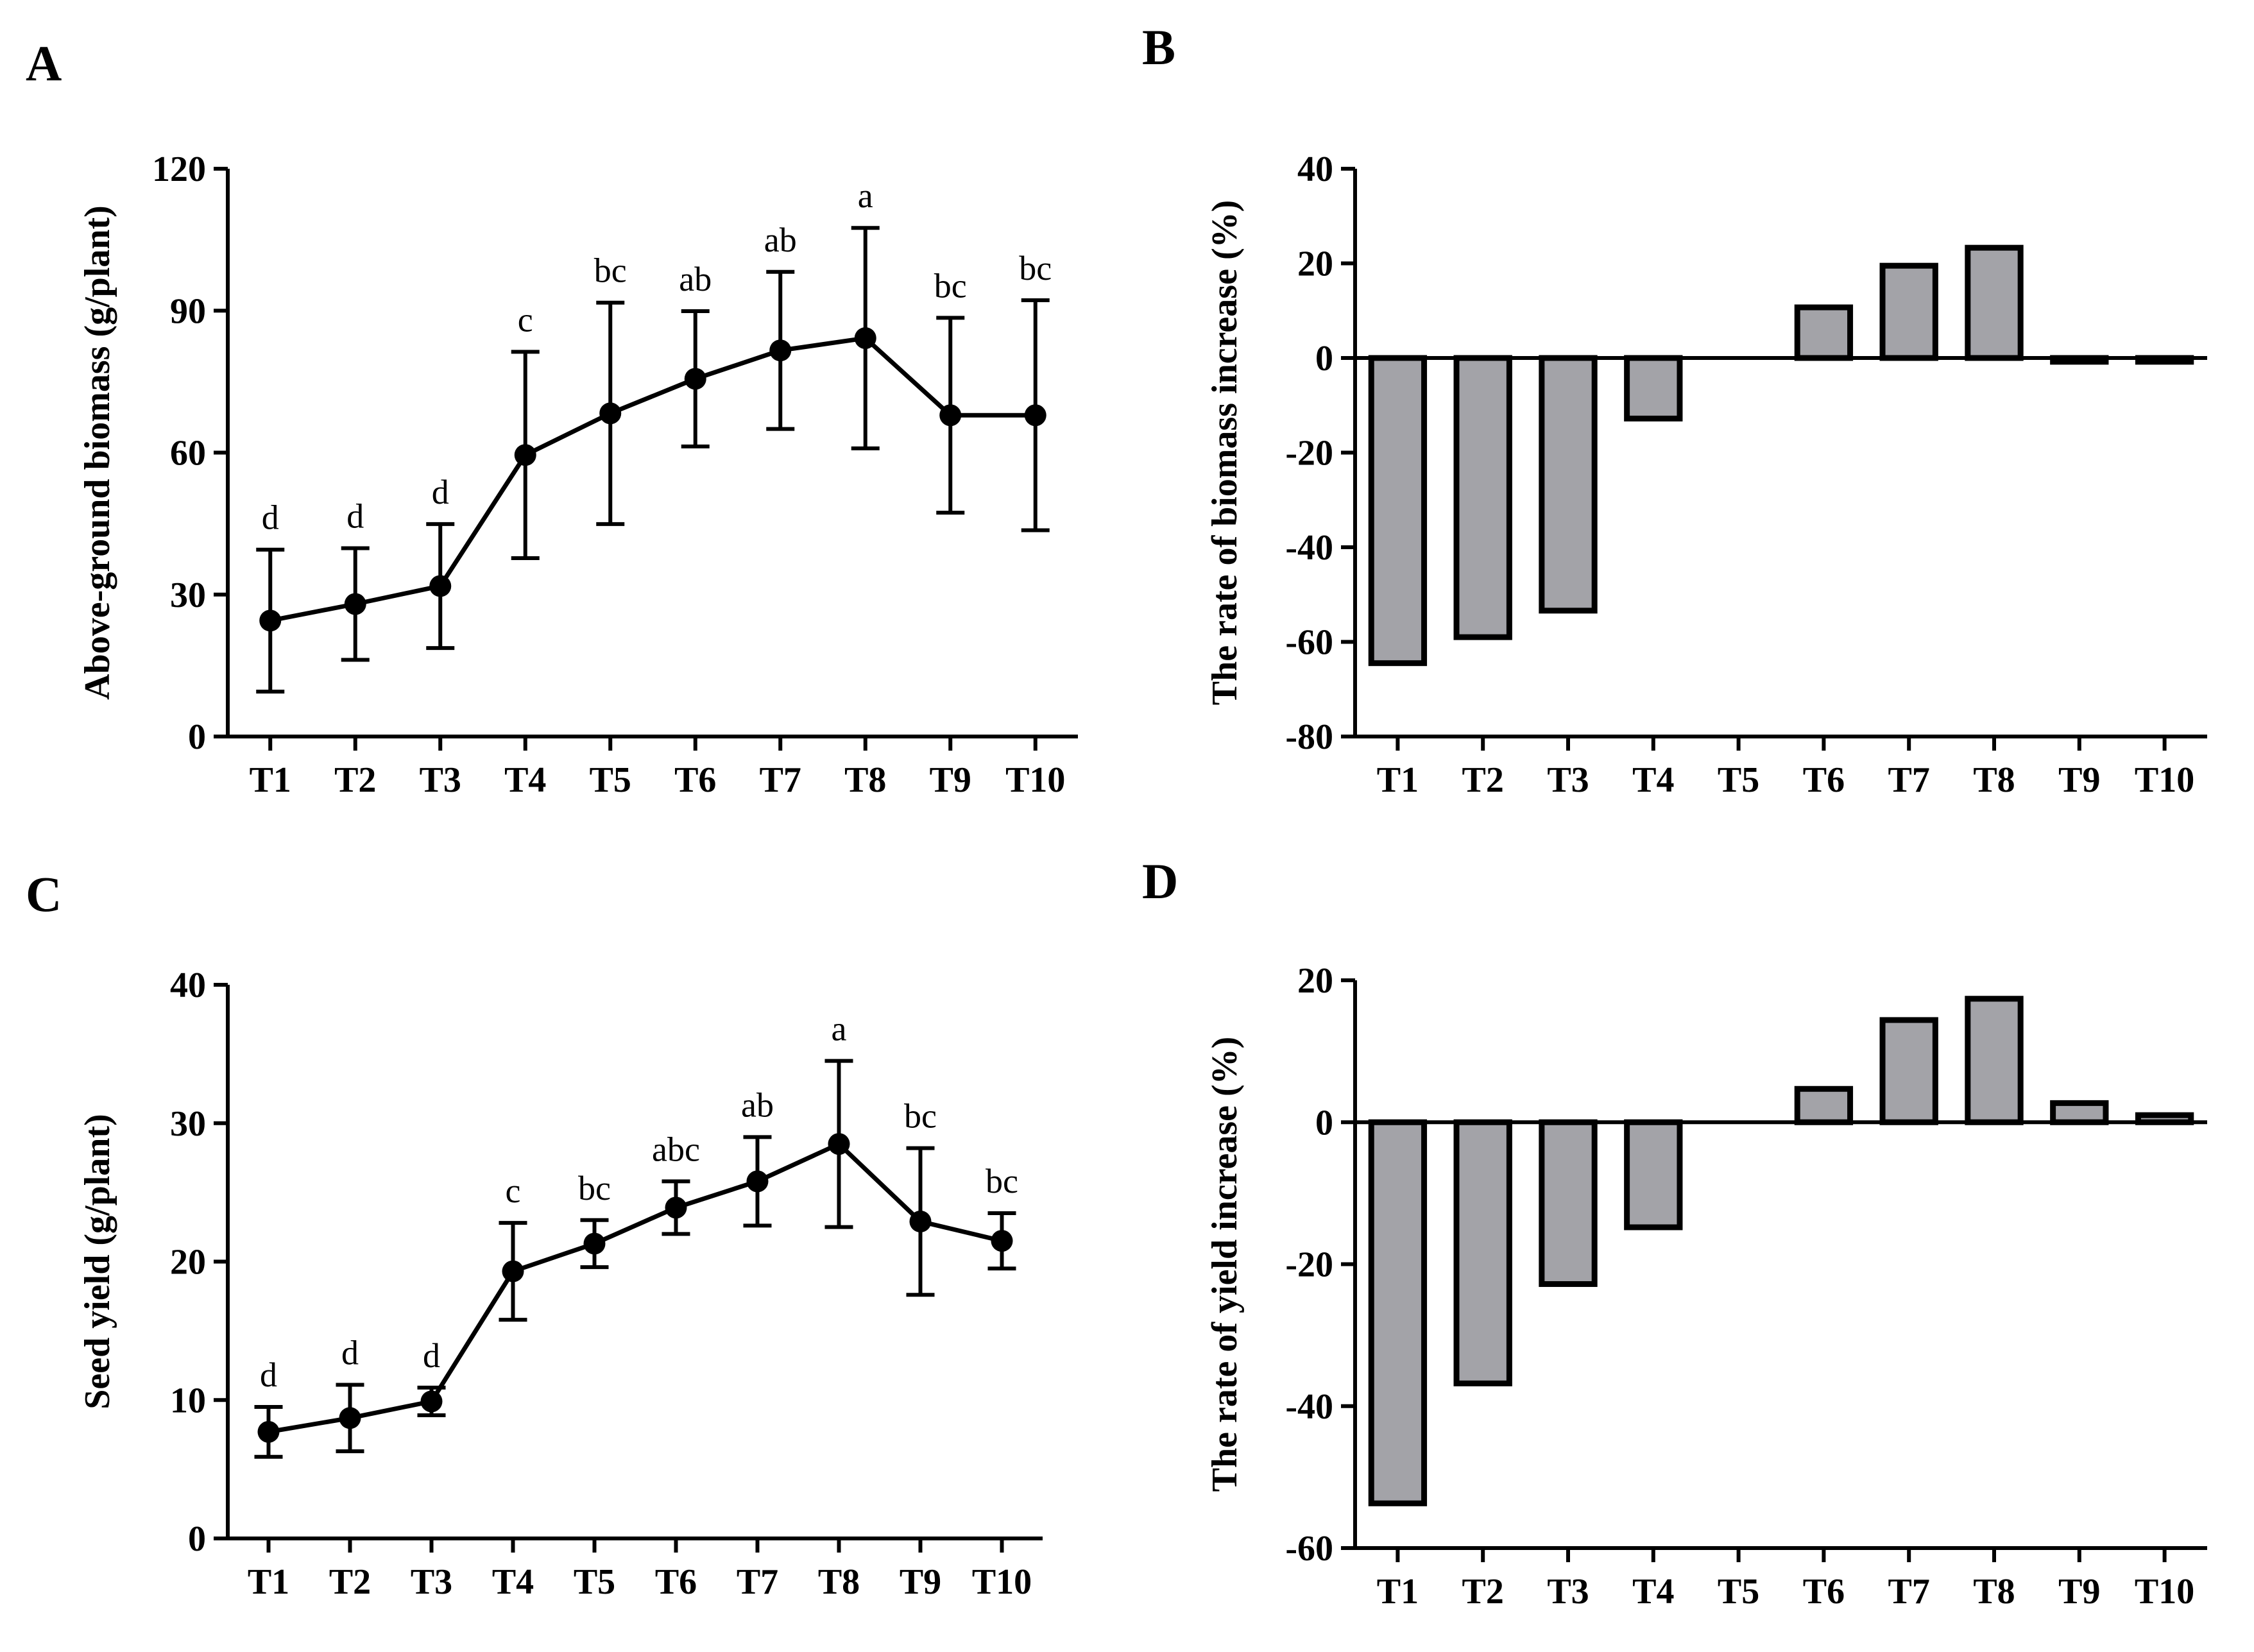 The width and height of the screenshot is (2254, 1652). What do you see at coordinates (188, 453) in the screenshot?
I see `y-tick-label-a: 60` at bounding box center [188, 453].